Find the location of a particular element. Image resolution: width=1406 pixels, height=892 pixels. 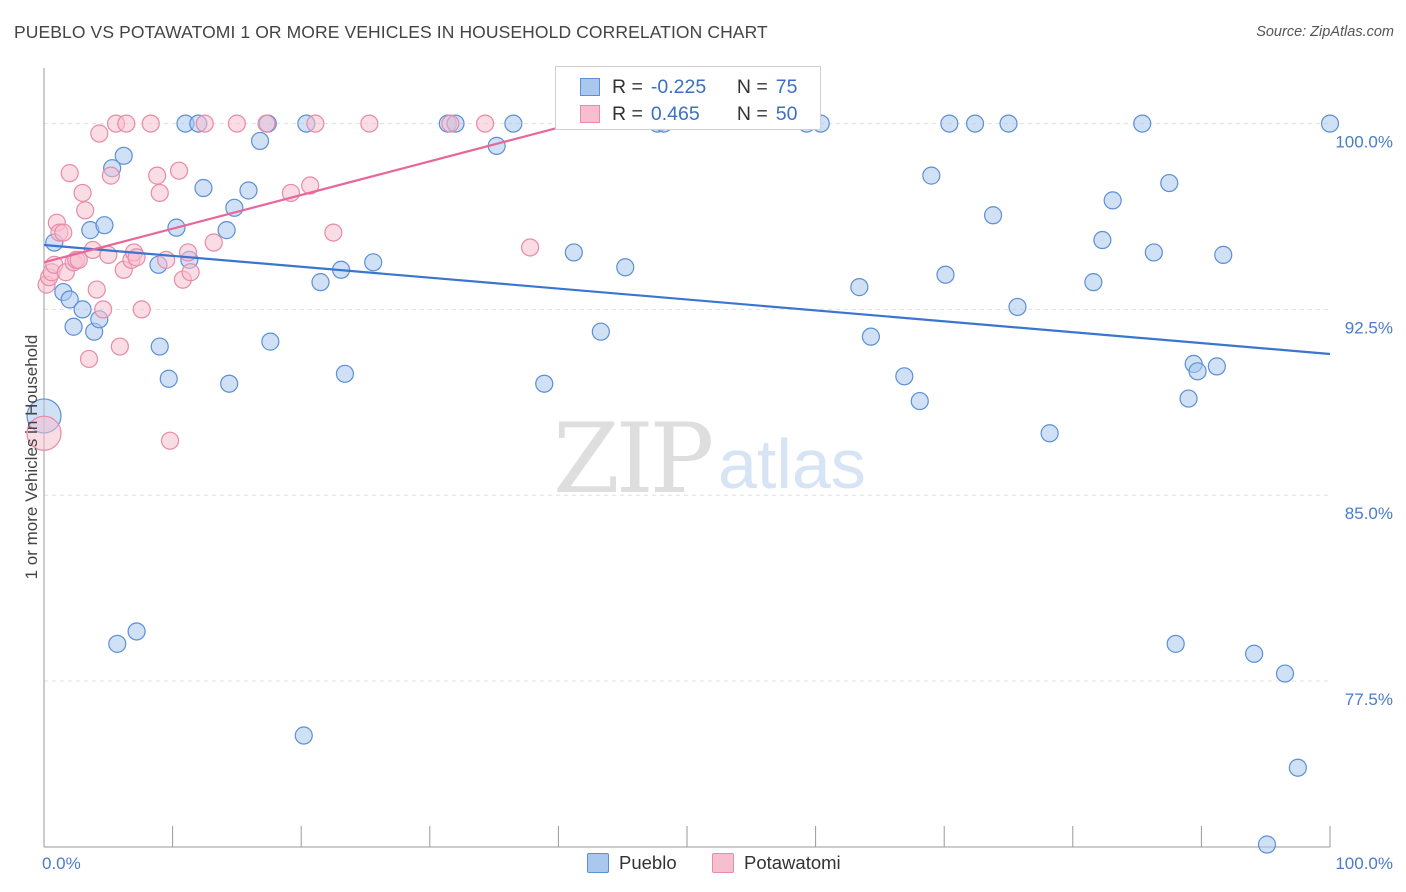

legend-r-label: R = is located at coordinates (627, 86).